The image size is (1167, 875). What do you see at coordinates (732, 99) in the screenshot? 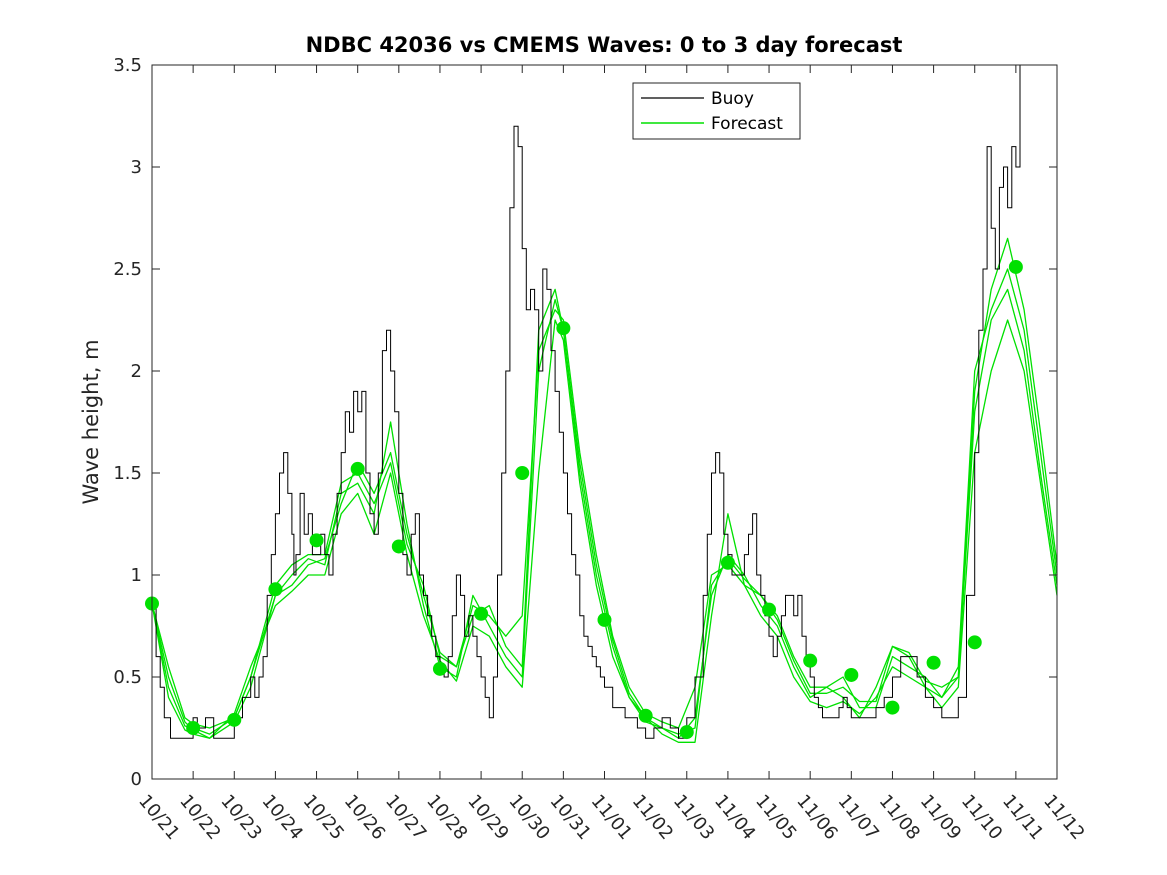
I see `legend-label-buoy: Buoy` at bounding box center [732, 99].